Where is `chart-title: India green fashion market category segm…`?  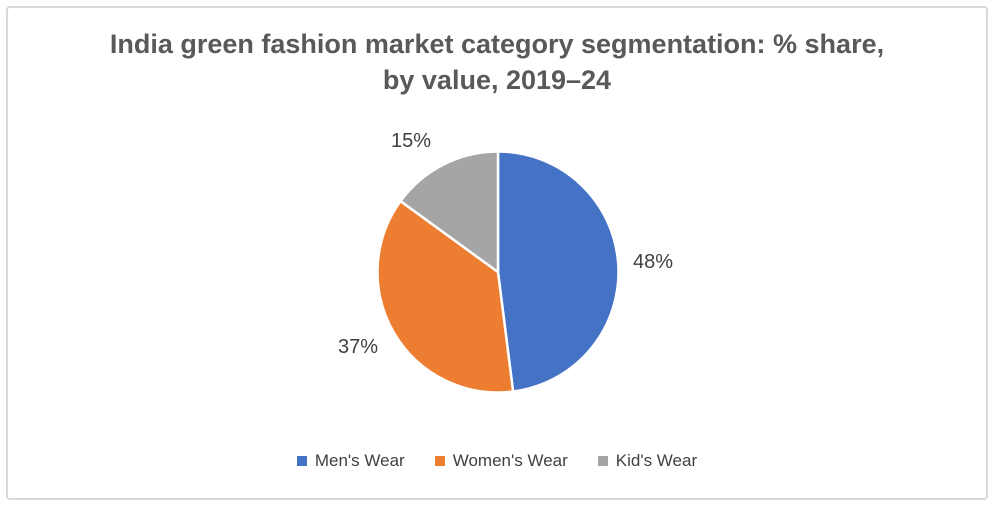
chart-title: India green fashion market category segm… is located at coordinates (497, 62).